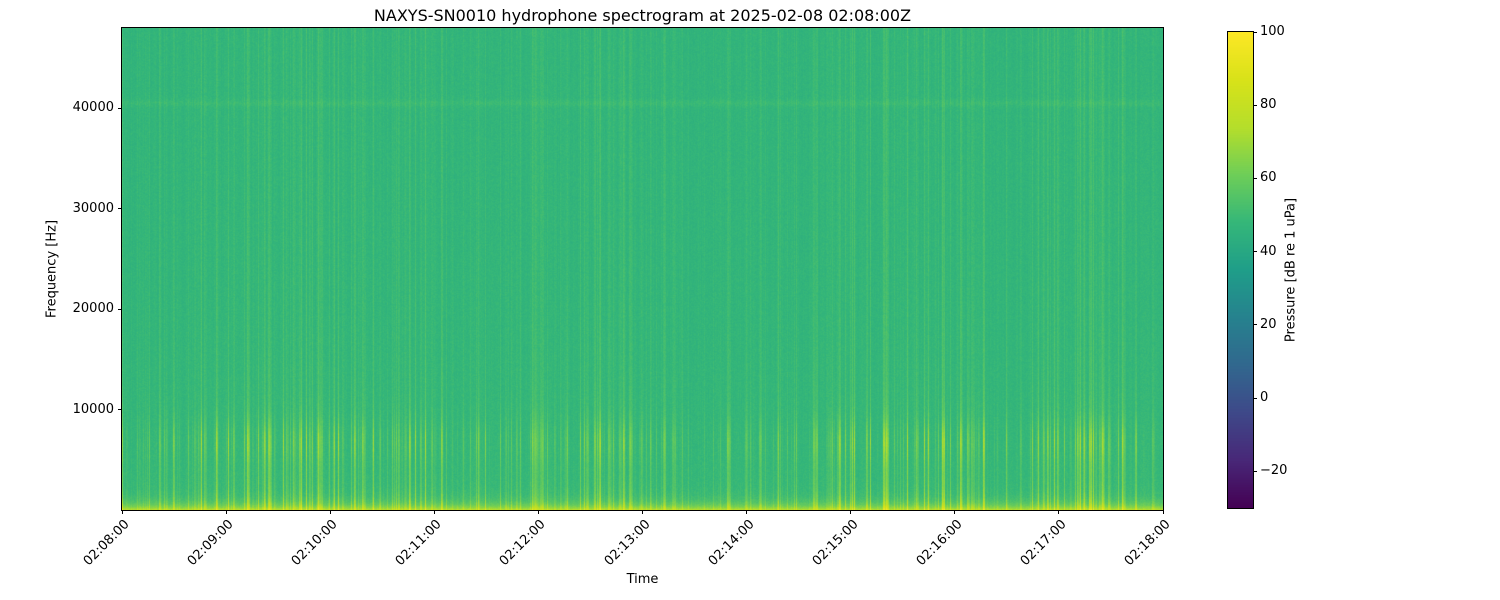  I want to click on colorbar-tick-label: 100, so click(1272, 31).